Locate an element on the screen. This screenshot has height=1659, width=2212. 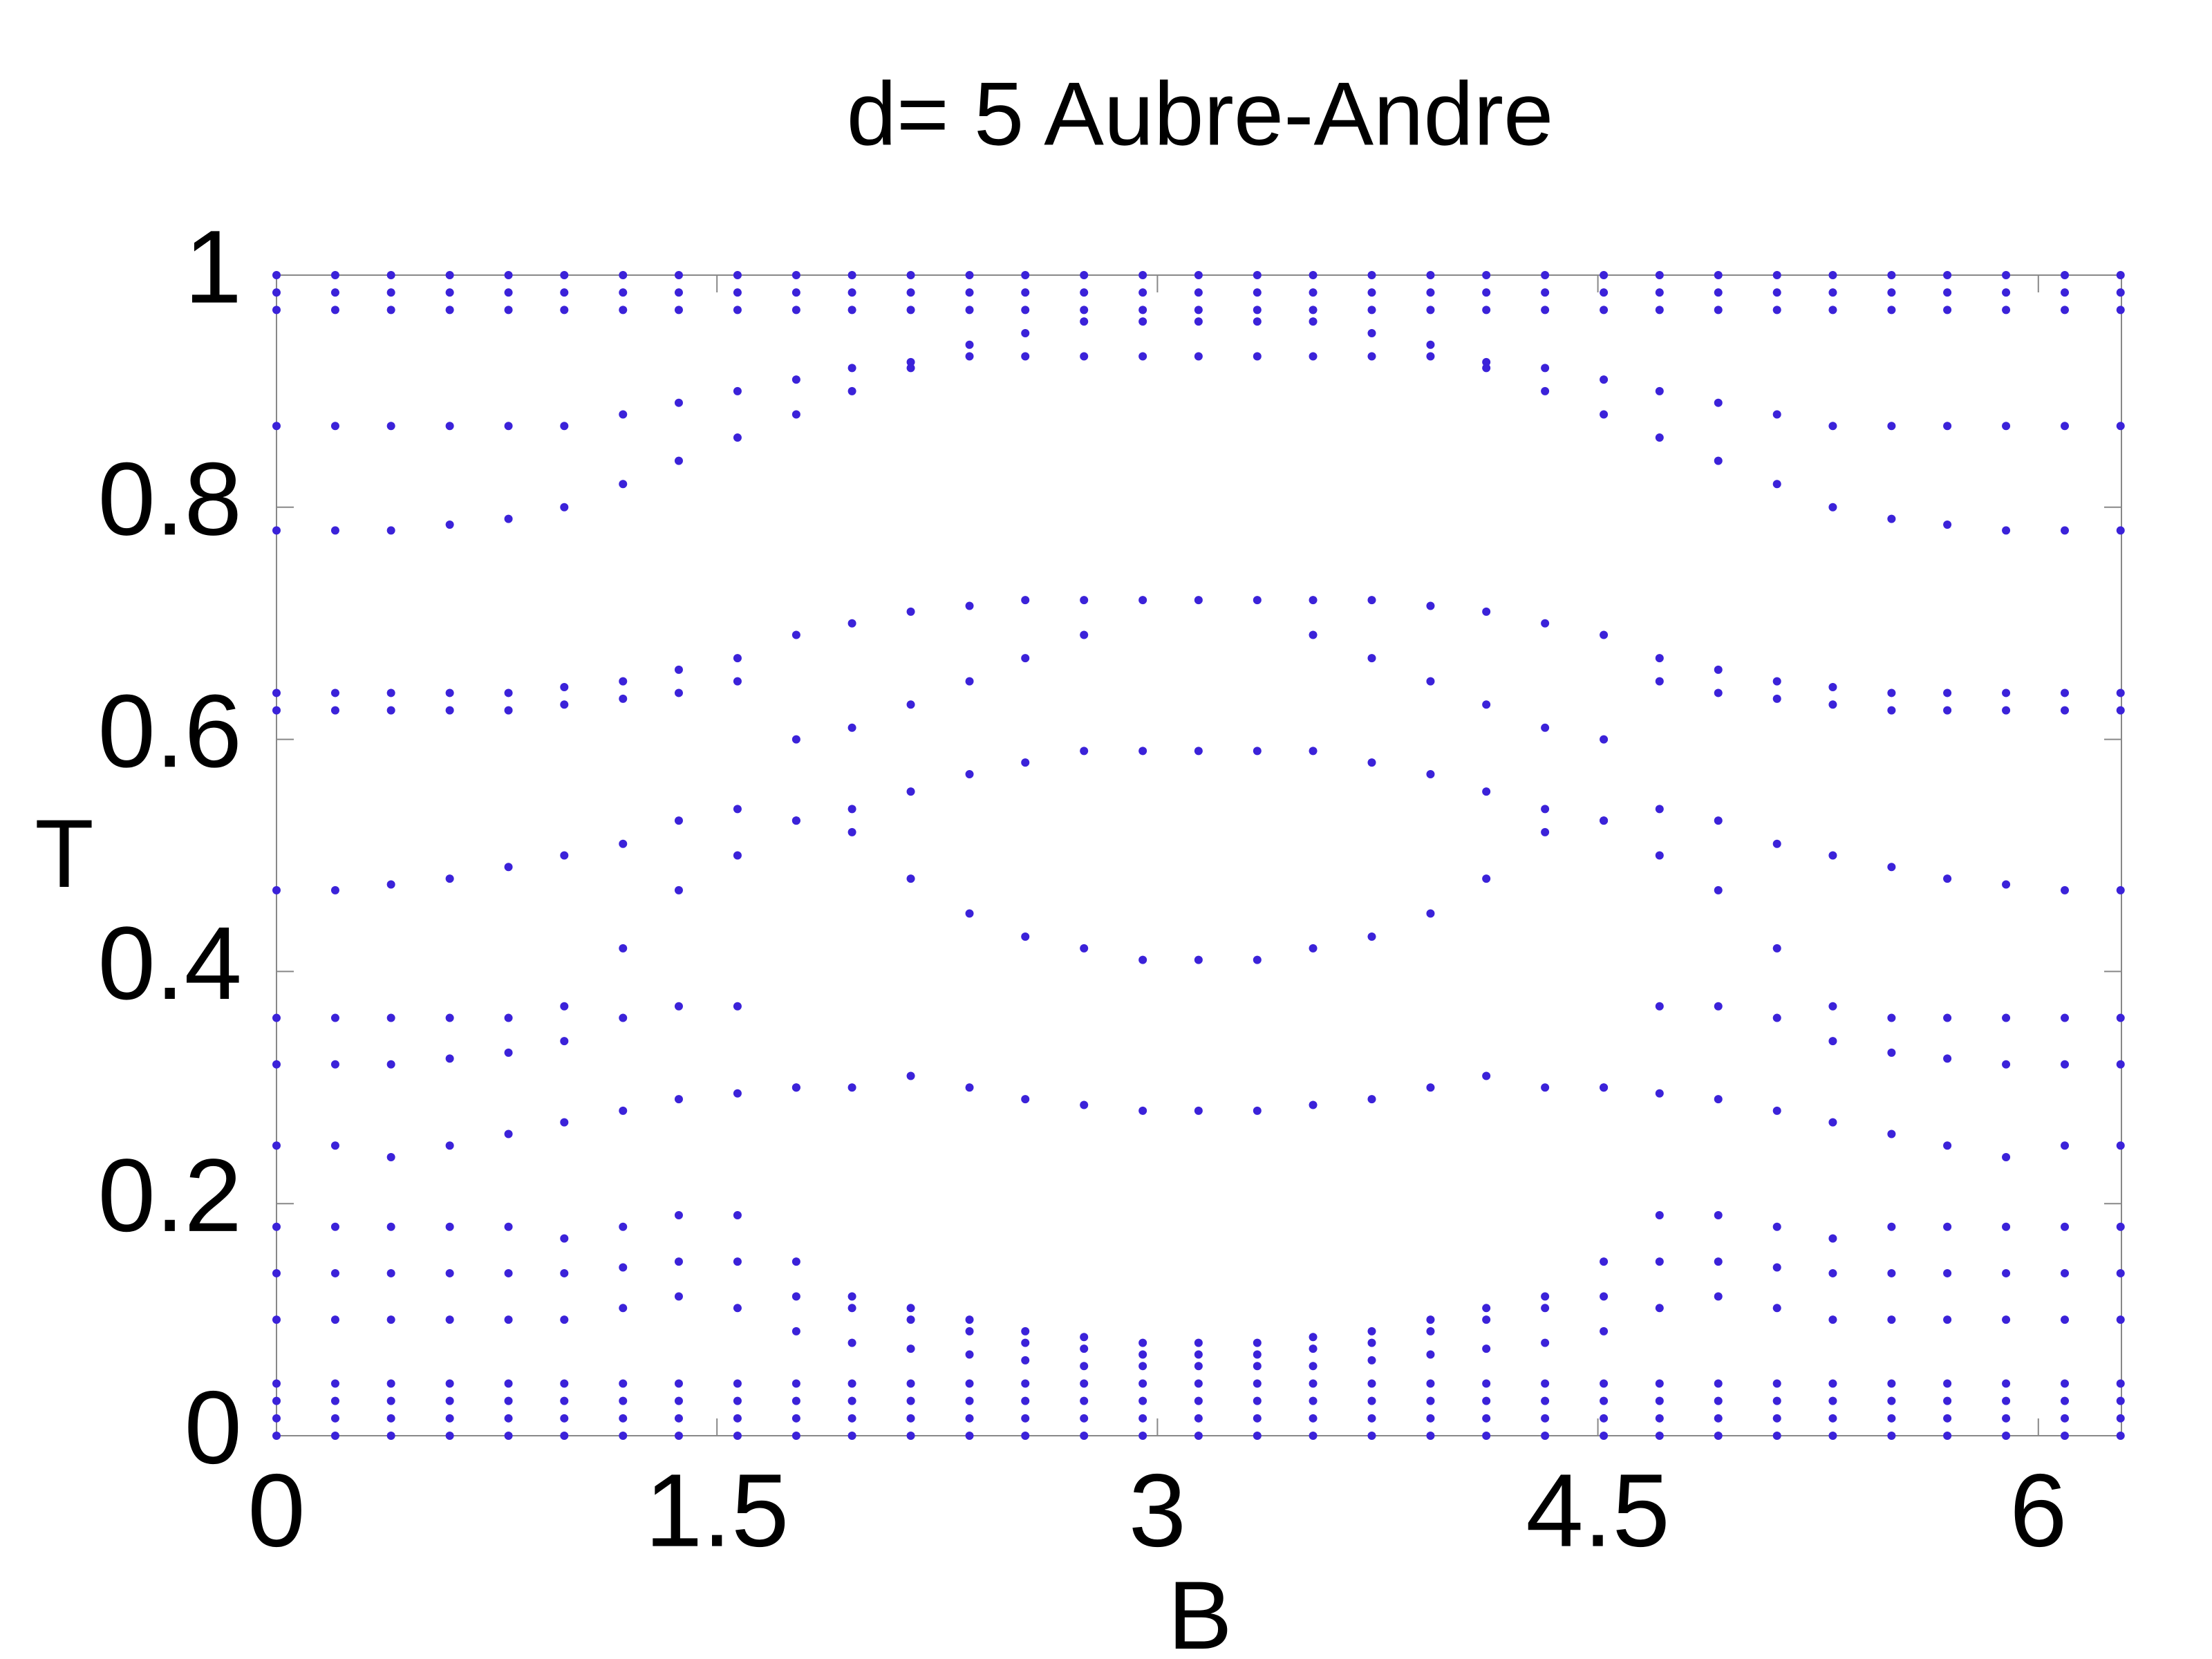
y-tick-label: 0.4 is located at coordinates (169, 963).